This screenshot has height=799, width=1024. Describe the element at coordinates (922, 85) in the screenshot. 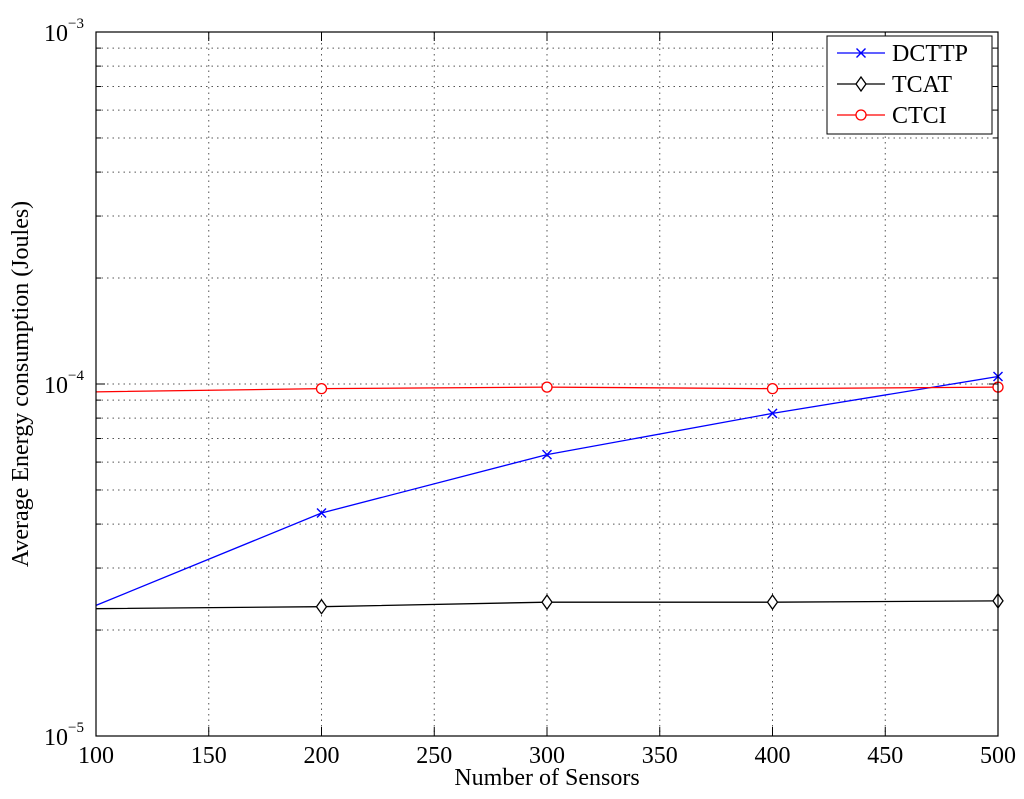

I see `legend-label-tcat: TCAT` at that location.